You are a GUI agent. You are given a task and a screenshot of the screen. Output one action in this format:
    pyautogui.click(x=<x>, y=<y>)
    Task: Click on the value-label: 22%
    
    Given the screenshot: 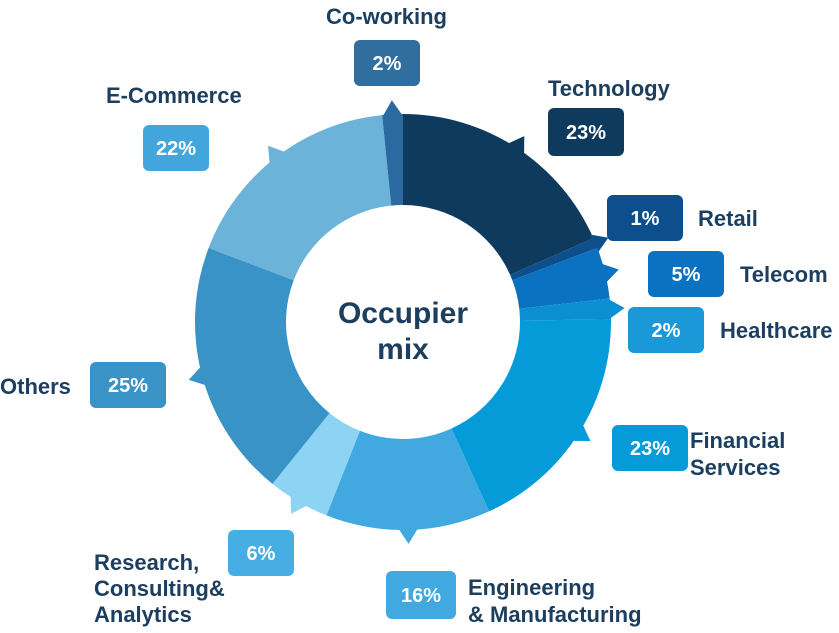 What is the action you would take?
    pyautogui.click(x=176, y=149)
    